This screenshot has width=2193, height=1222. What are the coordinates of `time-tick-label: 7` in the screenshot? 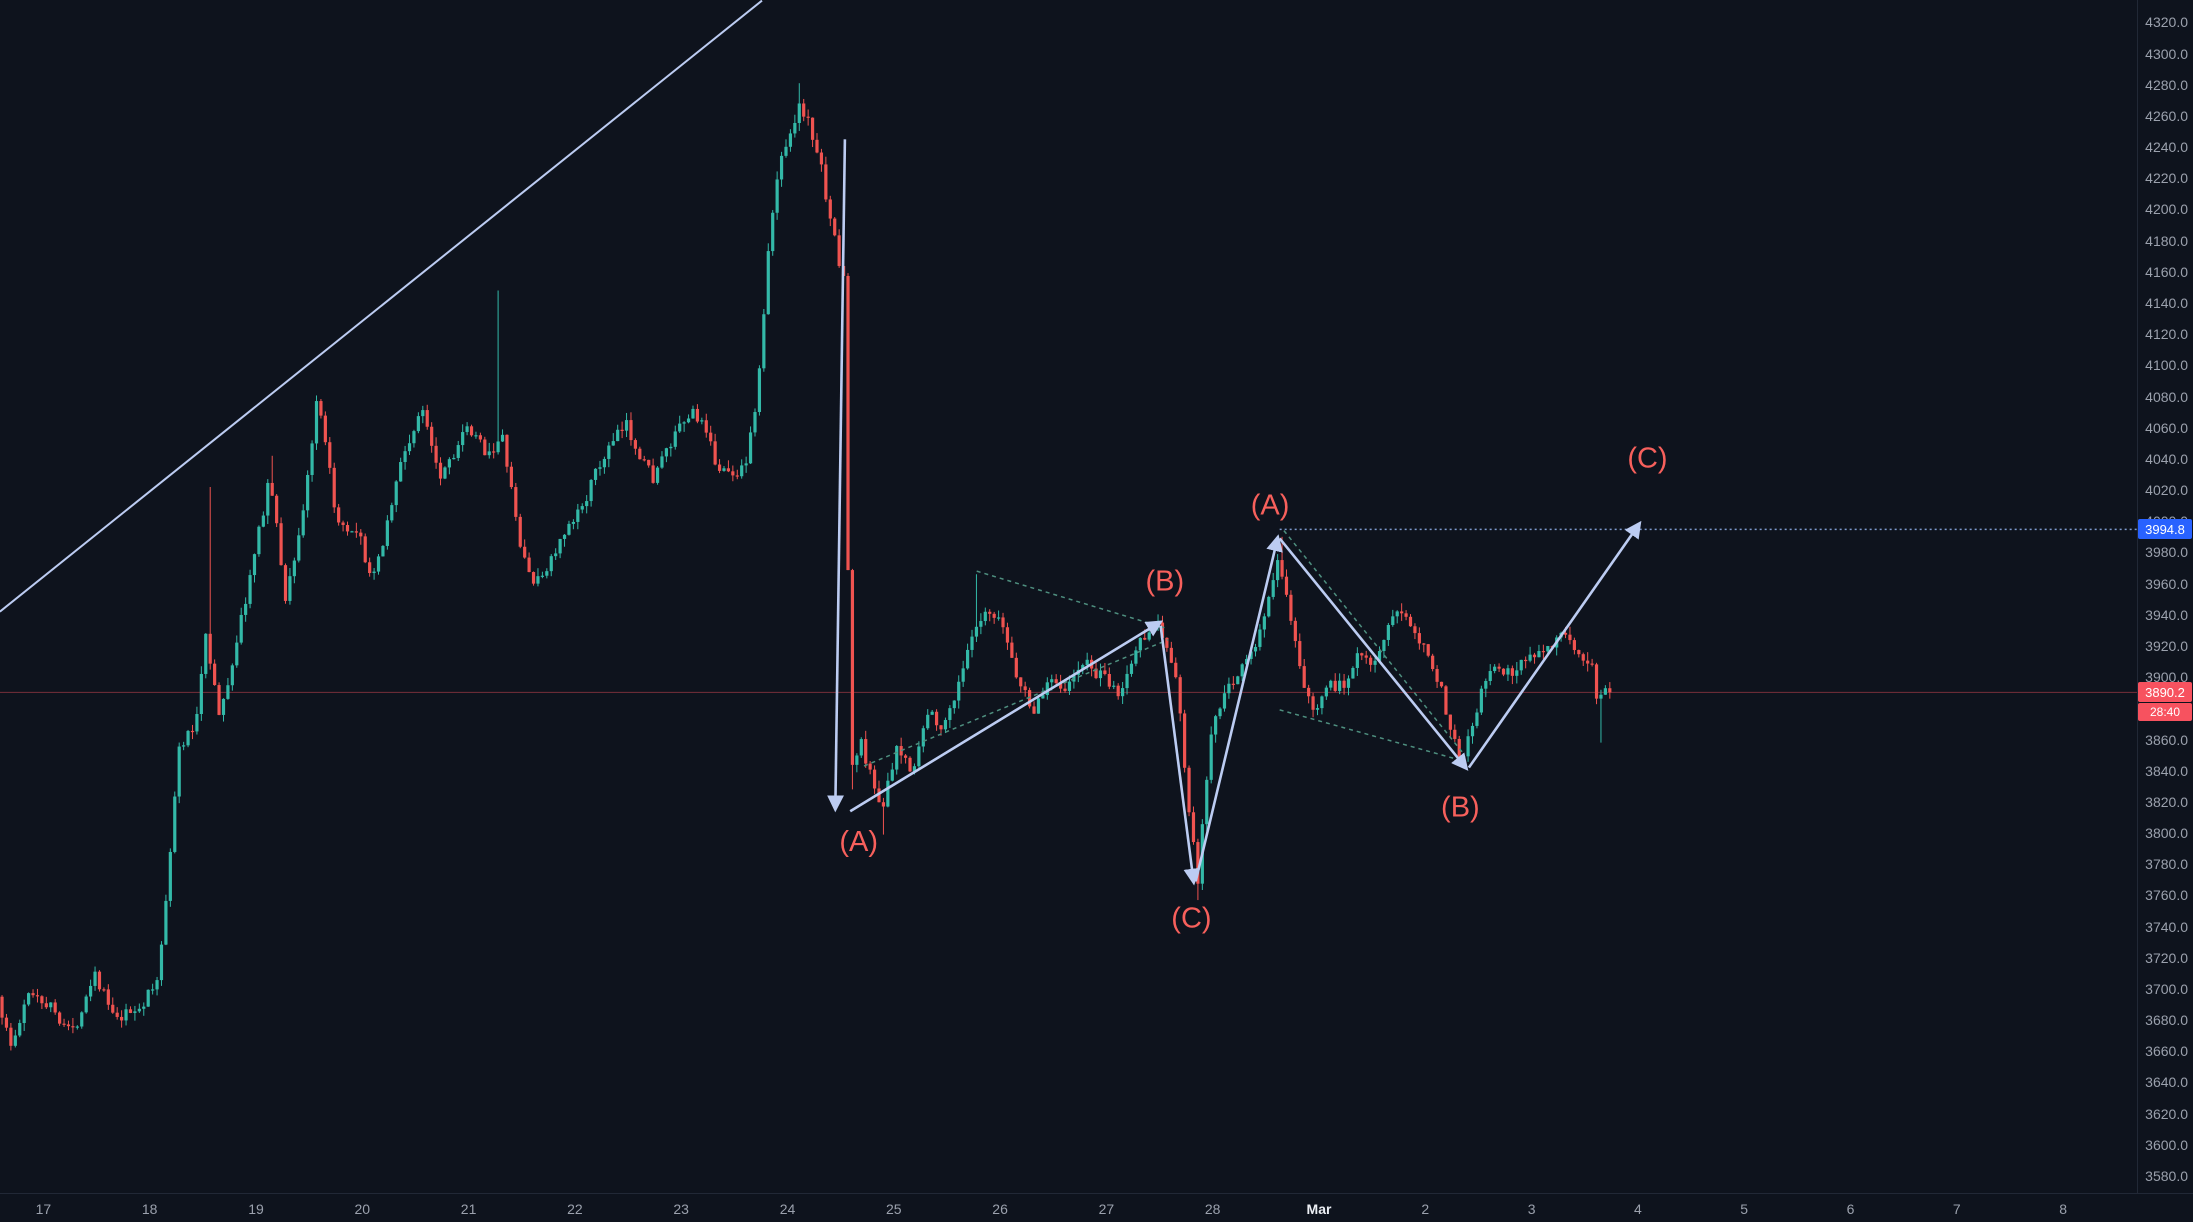 It's located at (1956, 1209).